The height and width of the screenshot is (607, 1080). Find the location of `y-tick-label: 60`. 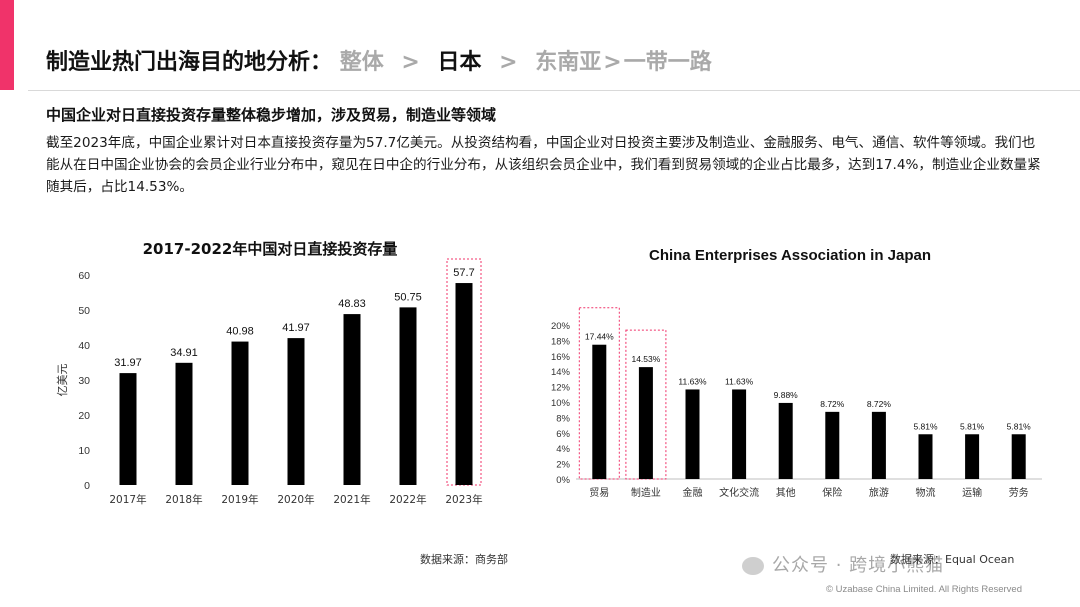

y-tick-label: 60 is located at coordinates (84, 276).